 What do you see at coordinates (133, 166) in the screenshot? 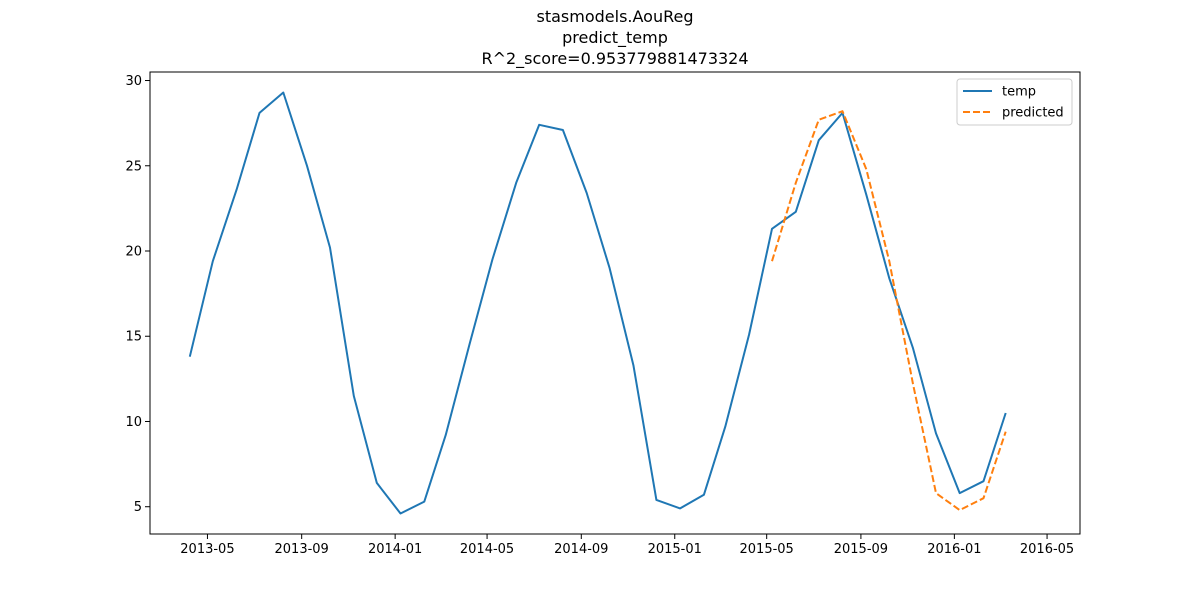
I see `y-tick-label: 25` at bounding box center [133, 166].